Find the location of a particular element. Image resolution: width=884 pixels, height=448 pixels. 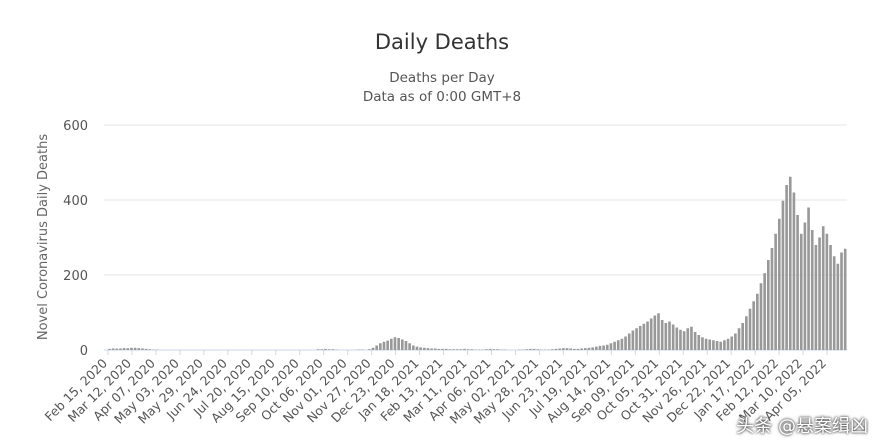

watermark-text: 头条 @悬案缉凶 is located at coordinates (802, 426).